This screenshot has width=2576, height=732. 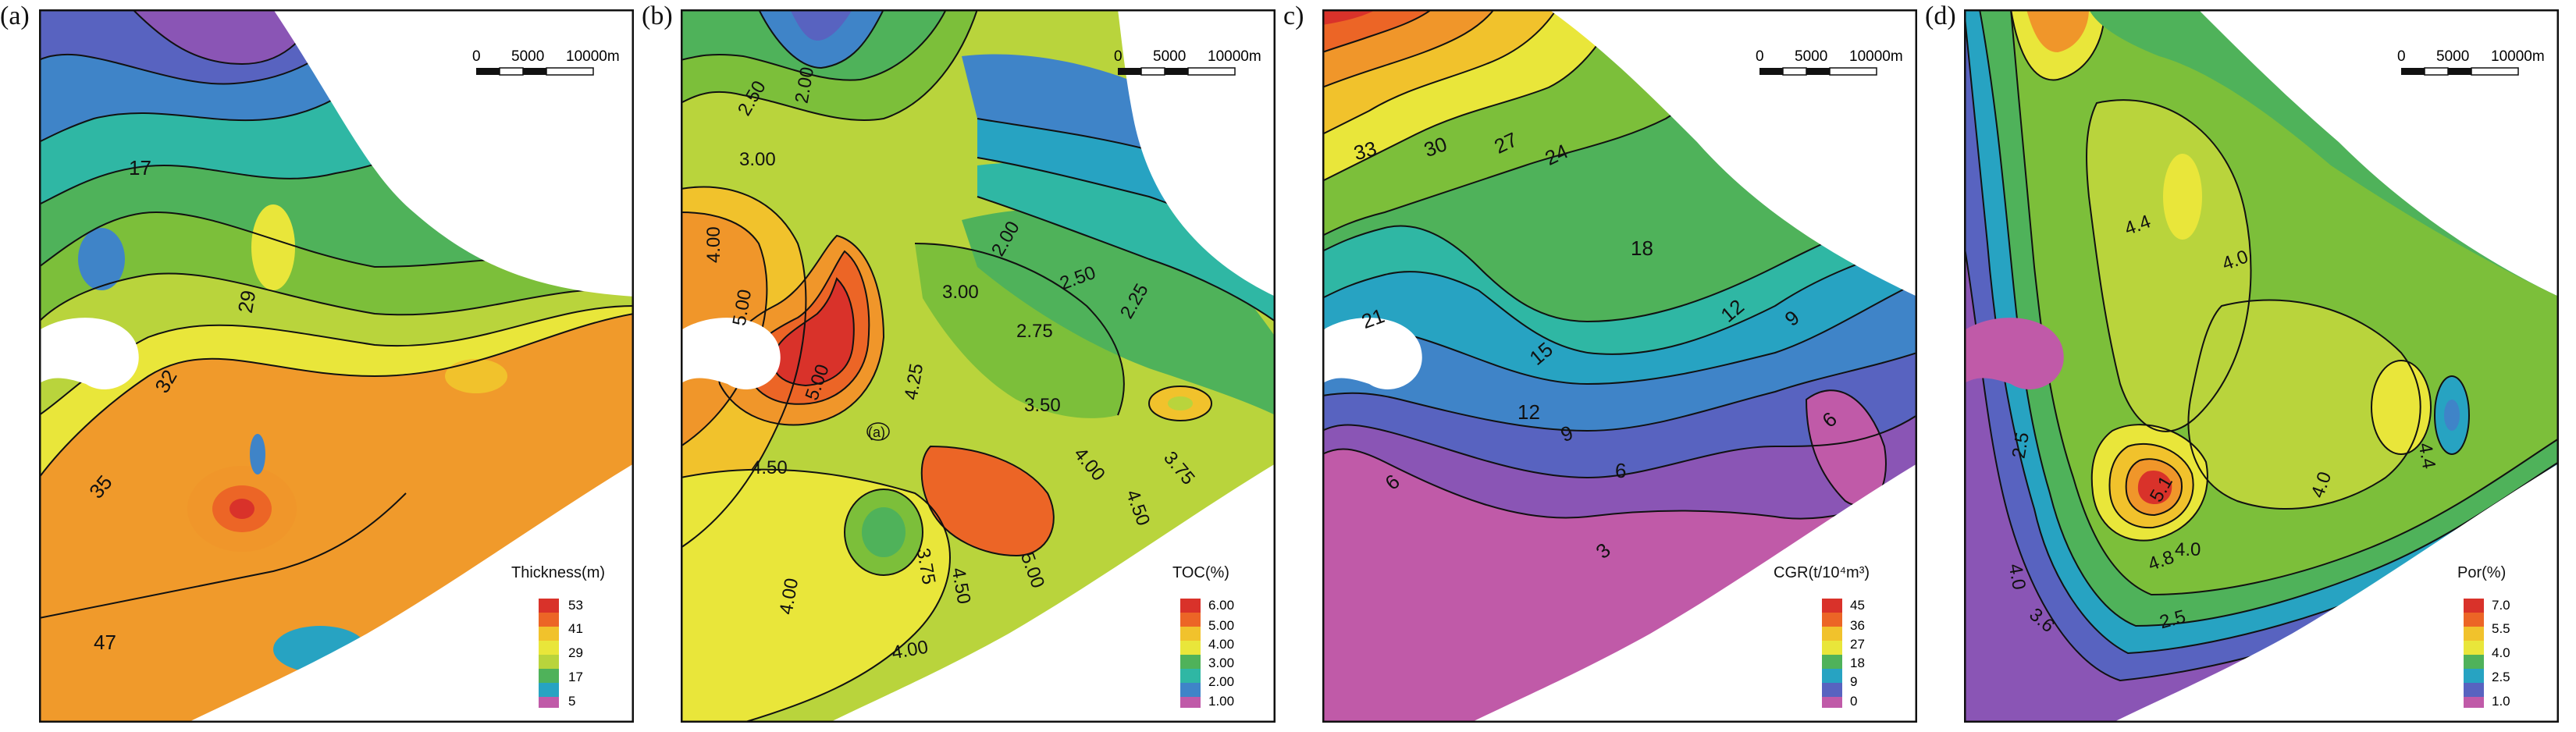 What do you see at coordinates (2501, 605) in the screenshot?
I see `legend-tick: 7.0` at bounding box center [2501, 605].